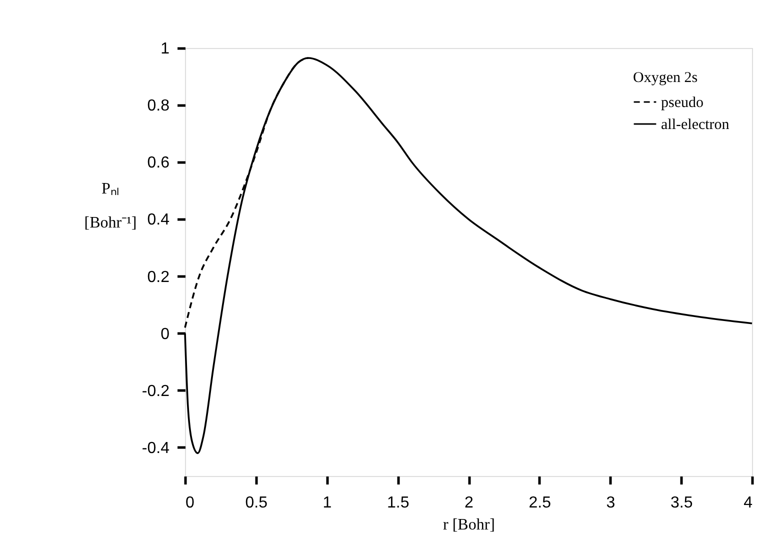 The image size is (766, 556). I want to click on y-tick-label: 0, so click(165, 334).